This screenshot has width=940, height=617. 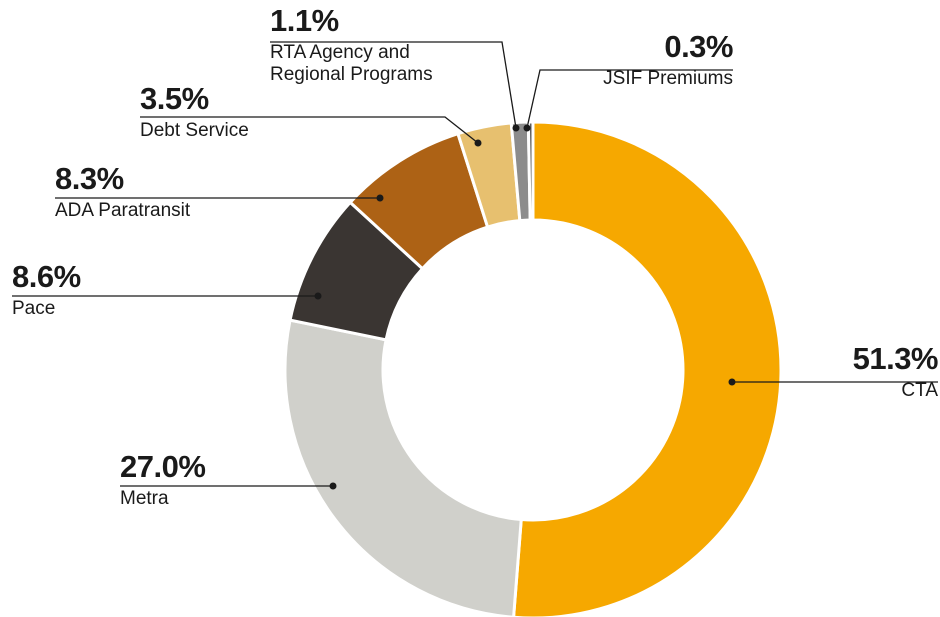 What do you see at coordinates (351, 63) in the screenshot?
I see `category-label: RTA Agency and Regional Programs` at bounding box center [351, 63].